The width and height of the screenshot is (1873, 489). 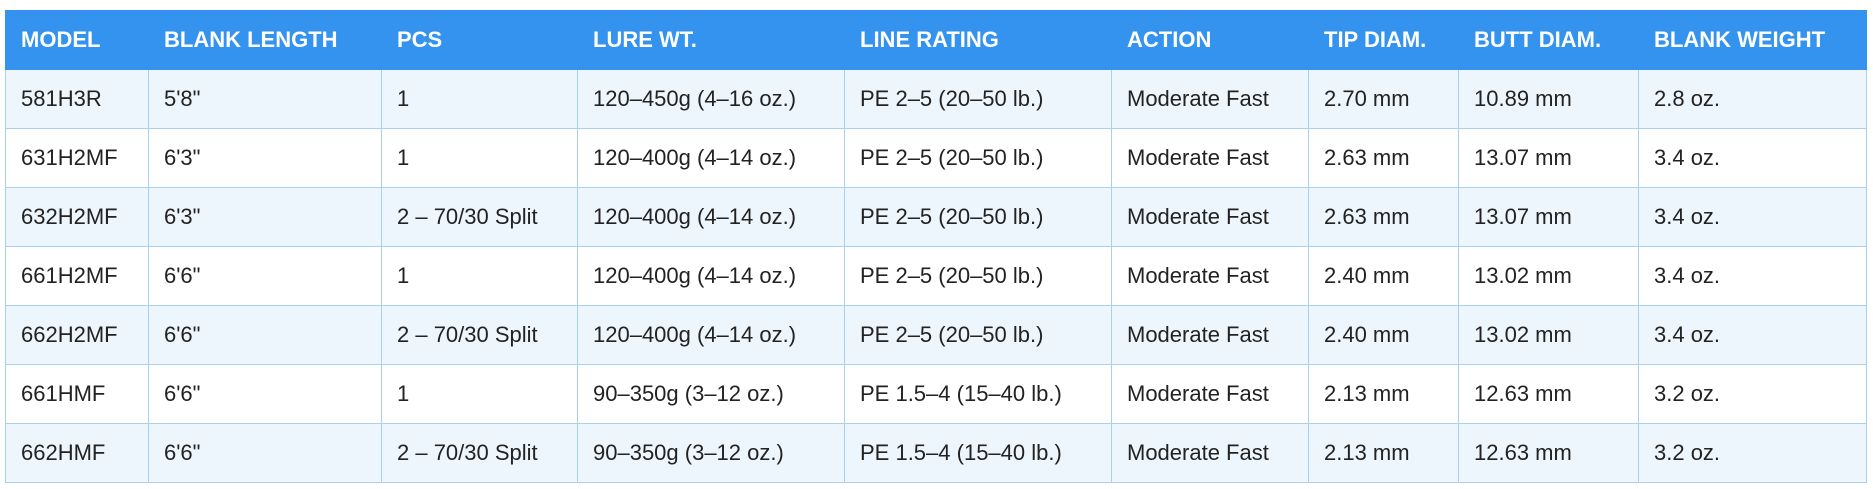 I want to click on column-header: BLANK WEIGHT, so click(x=1752, y=40).